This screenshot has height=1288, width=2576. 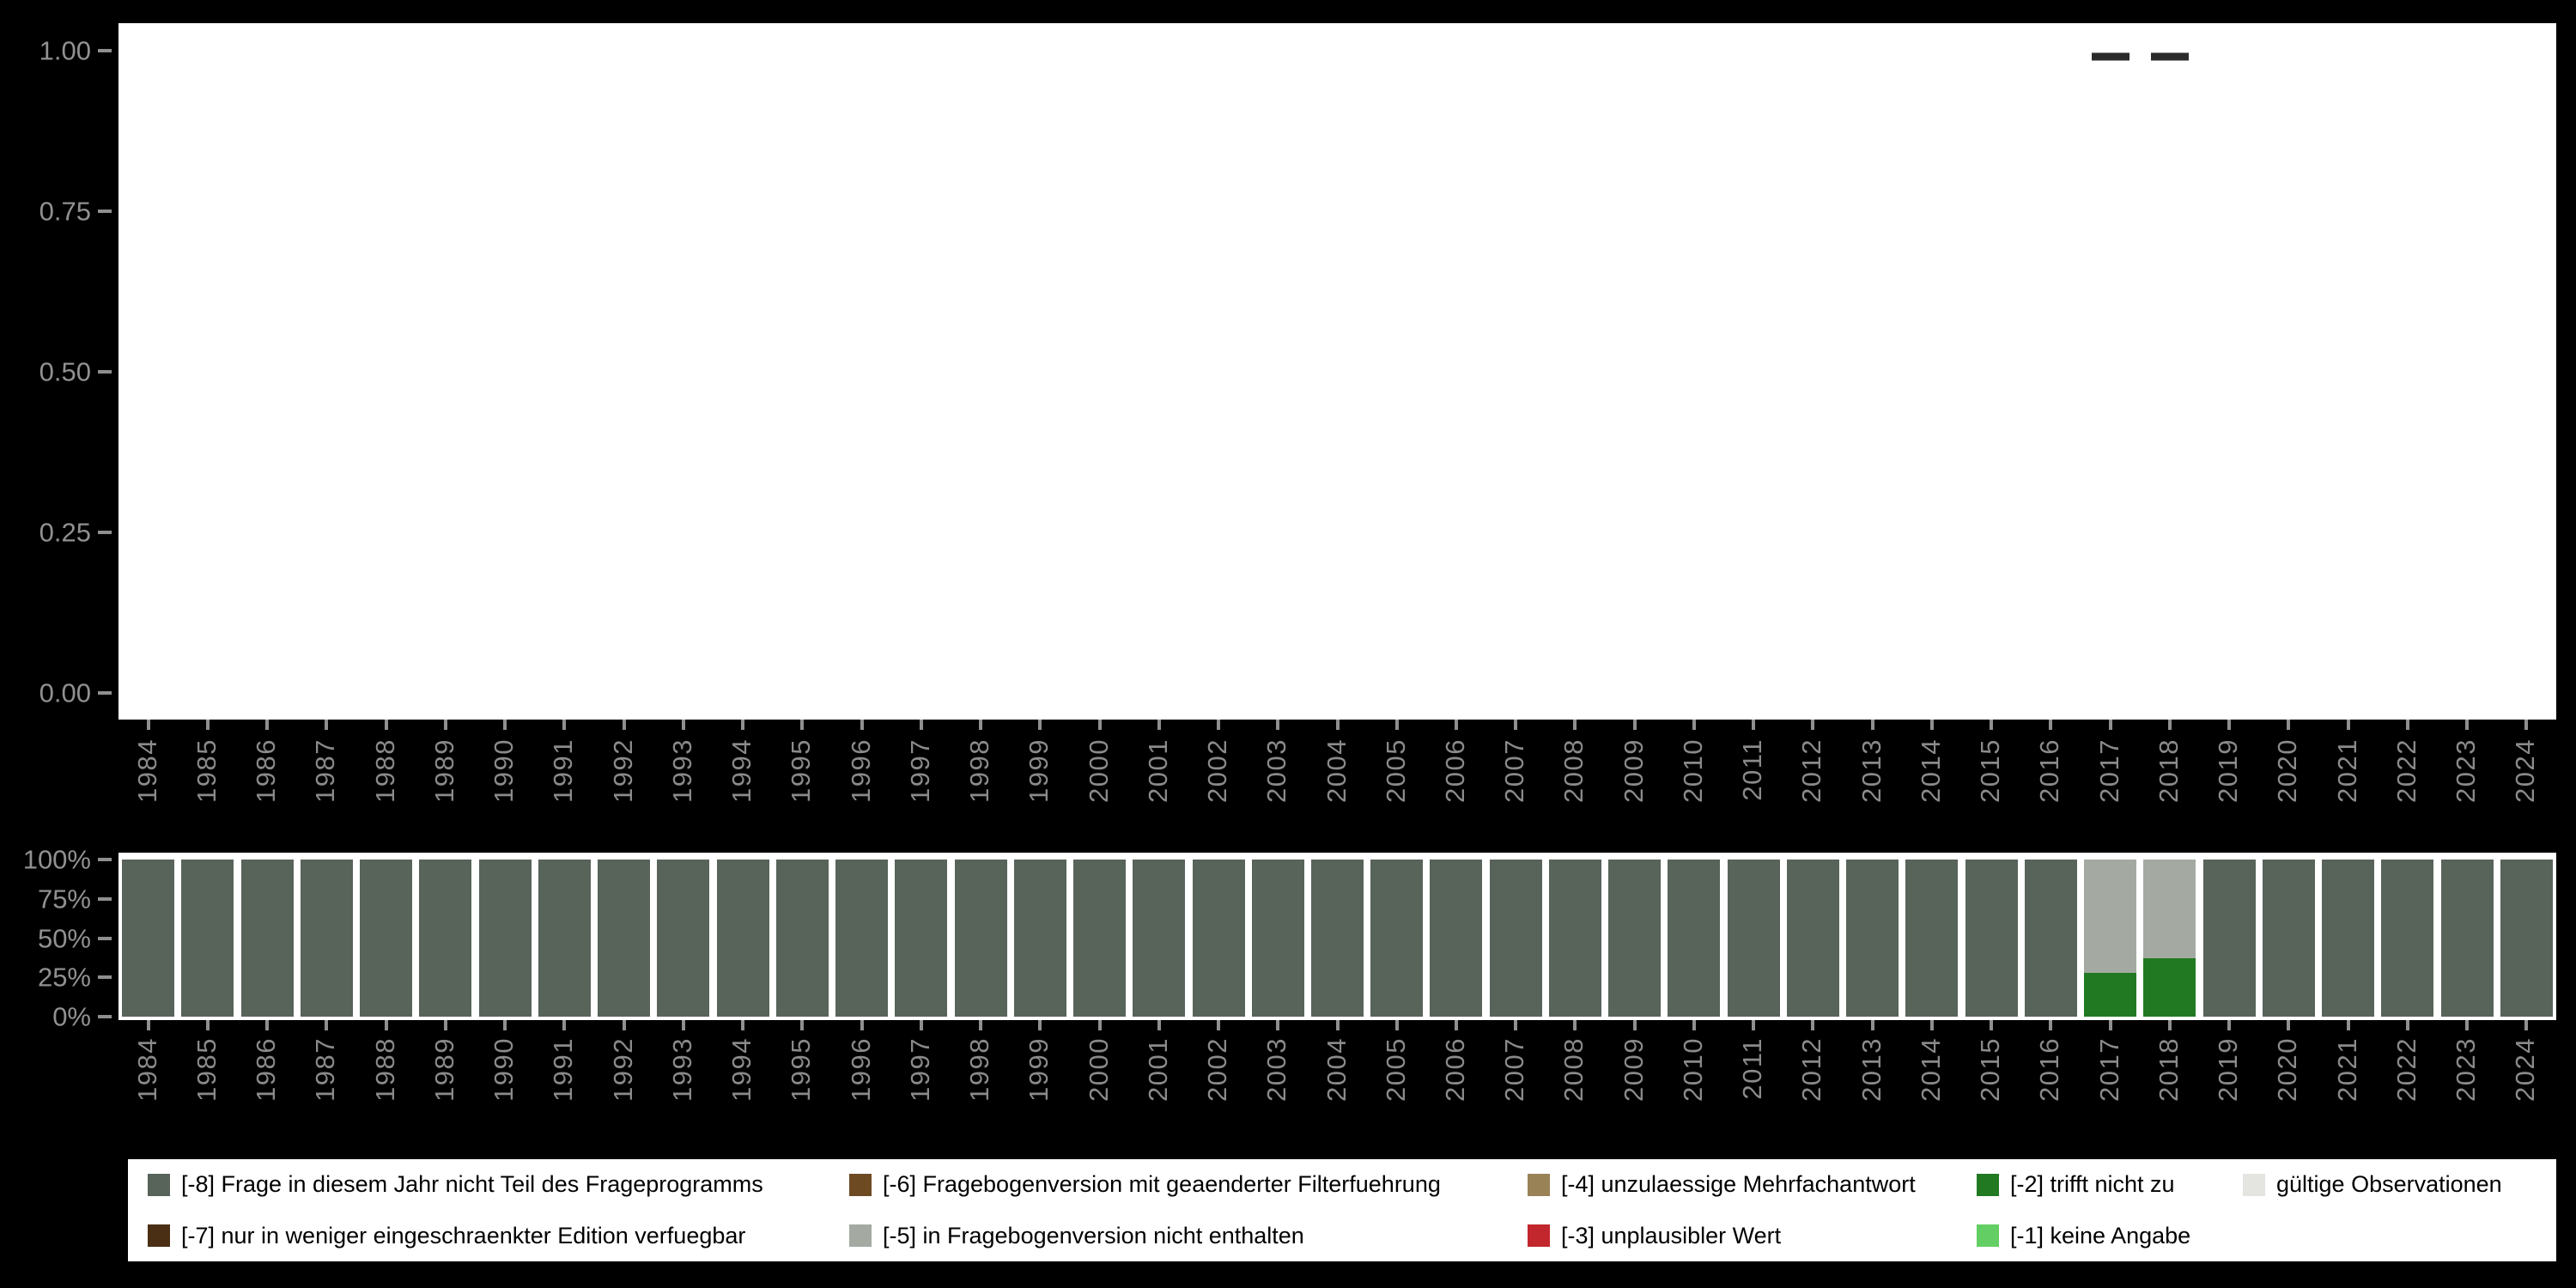 I want to click on stacked-bar-2022, so click(x=2407, y=939).